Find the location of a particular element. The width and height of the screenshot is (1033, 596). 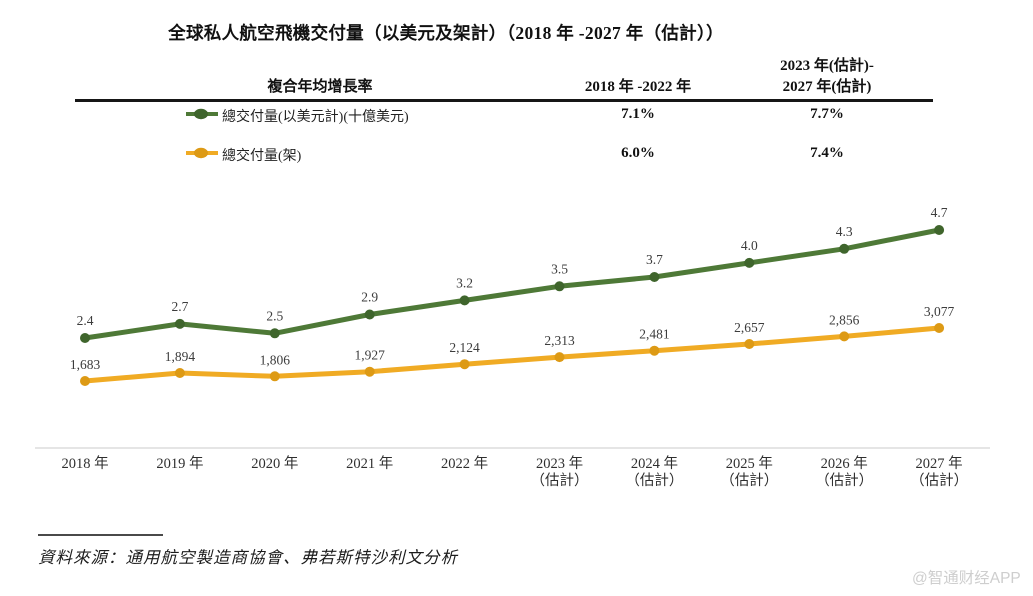

data-label-usd: 4.7 is located at coordinates (939, 212).